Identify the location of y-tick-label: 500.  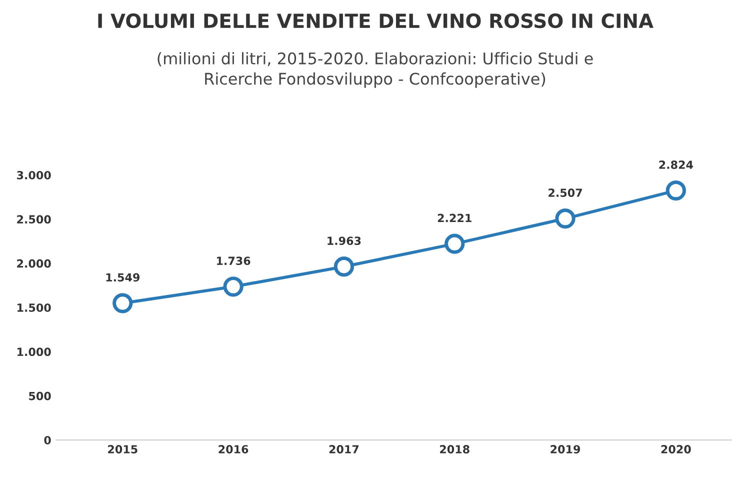
(40, 396).